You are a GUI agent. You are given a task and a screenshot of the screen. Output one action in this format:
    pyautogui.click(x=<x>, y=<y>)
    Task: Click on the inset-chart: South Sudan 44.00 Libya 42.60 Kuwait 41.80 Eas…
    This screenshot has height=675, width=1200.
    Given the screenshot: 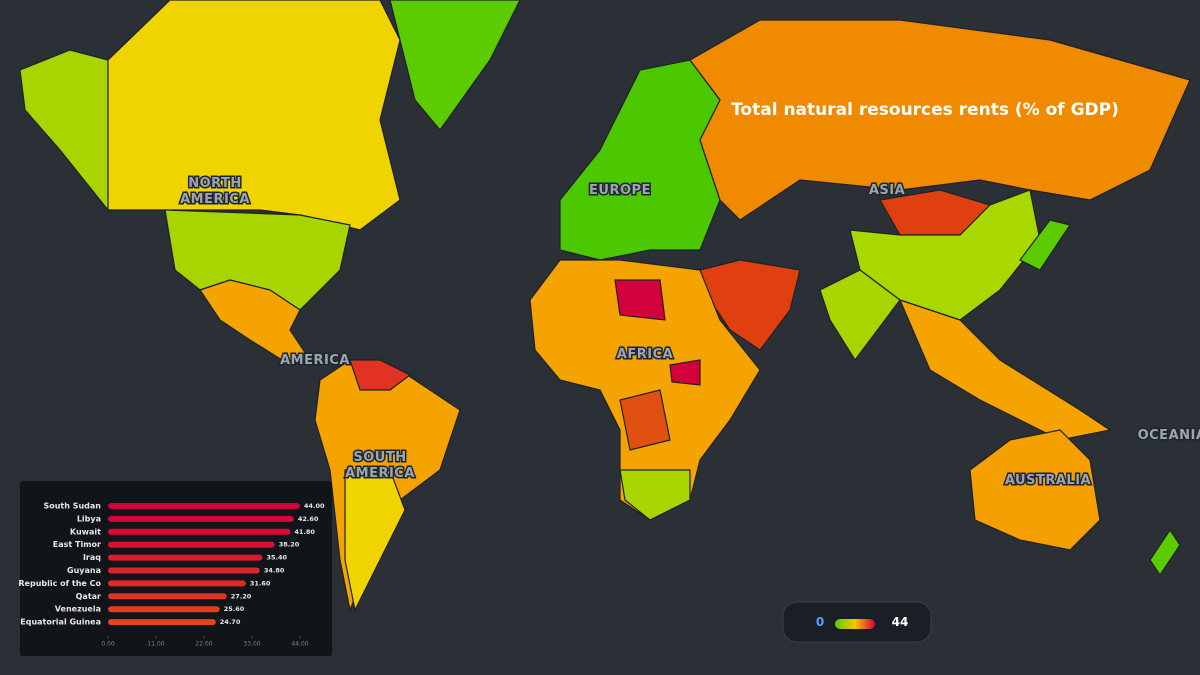 What is the action you would take?
    pyautogui.click(x=171, y=575)
    